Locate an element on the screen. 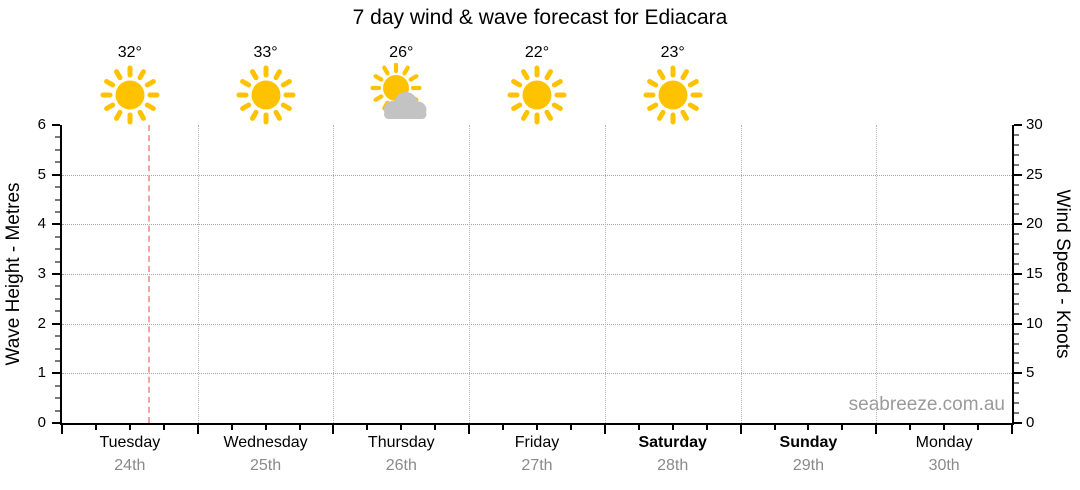  temperature-label: 26° is located at coordinates (401, 52).